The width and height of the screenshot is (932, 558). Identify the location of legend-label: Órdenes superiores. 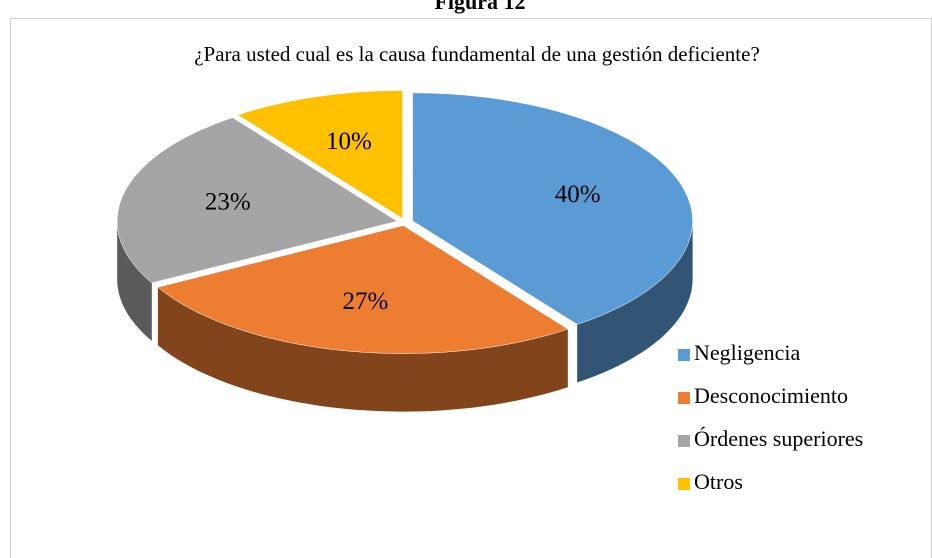
(778, 438).